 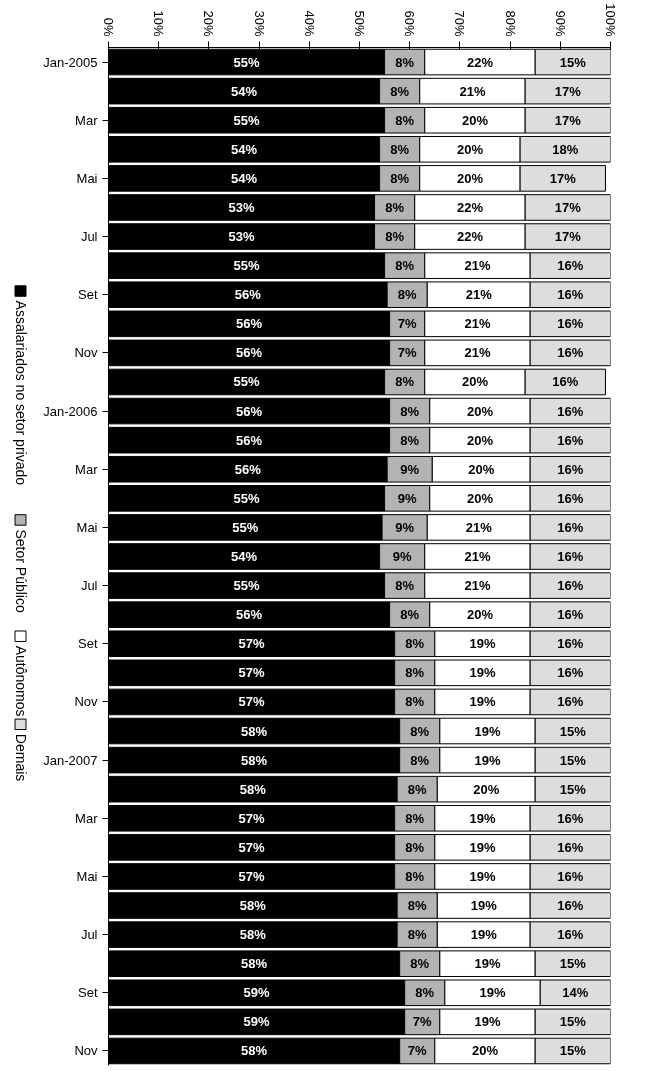 I want to click on x-tick-label: 70%, so click(x=460, y=23).